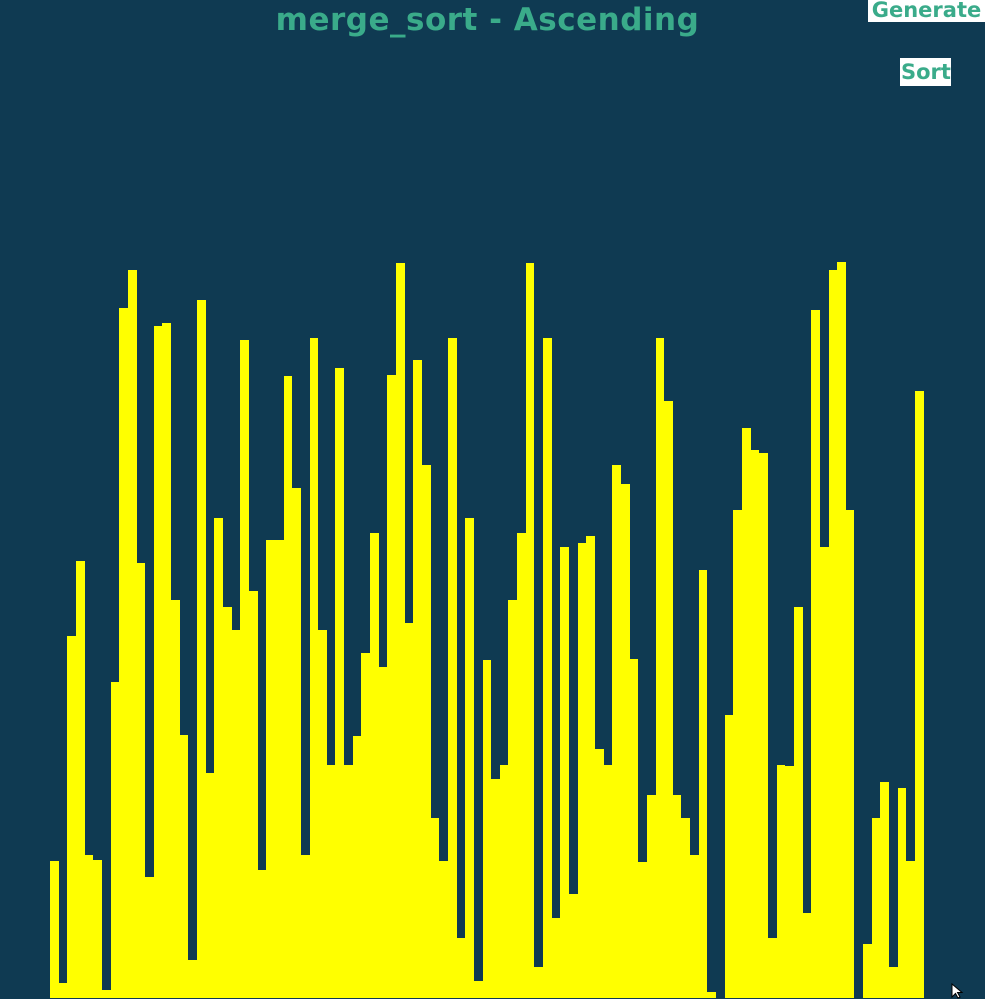  I want to click on page-title: merge_sort - Ascending, so click(487, 20).